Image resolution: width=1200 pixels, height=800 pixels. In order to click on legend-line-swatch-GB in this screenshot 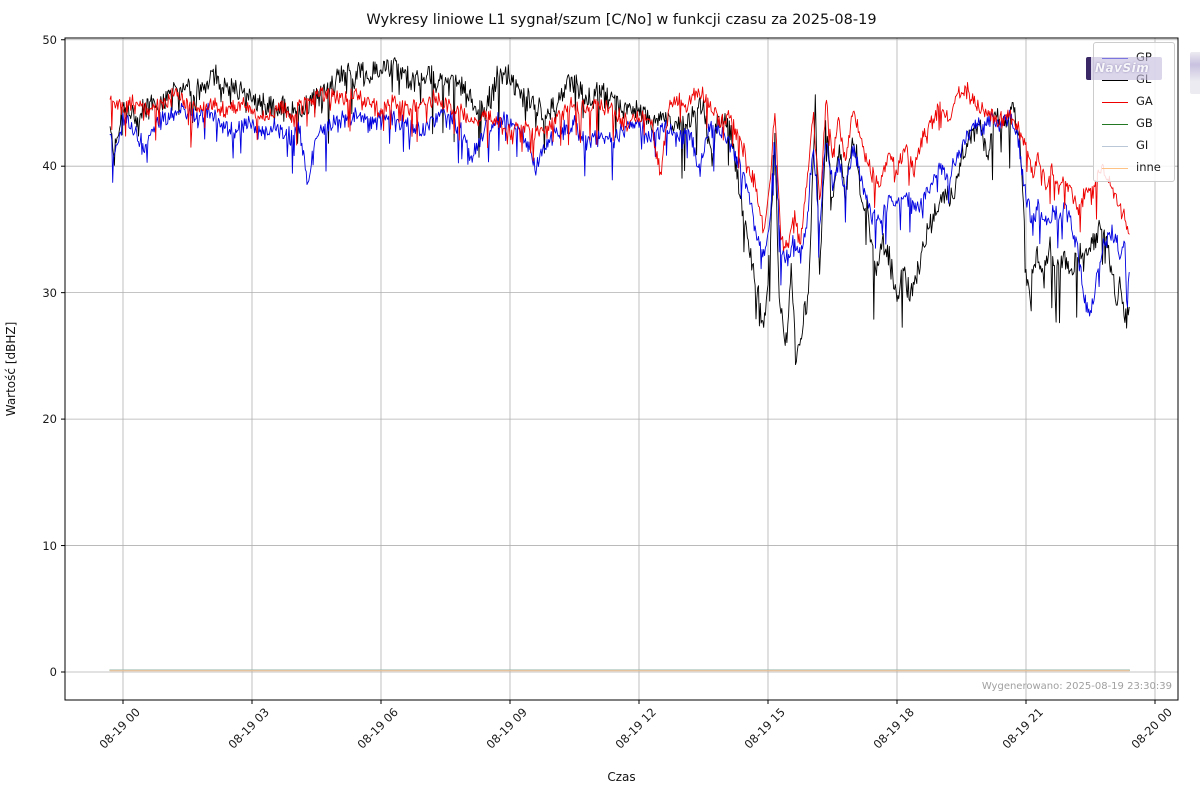, I will do `click(1115, 124)`.